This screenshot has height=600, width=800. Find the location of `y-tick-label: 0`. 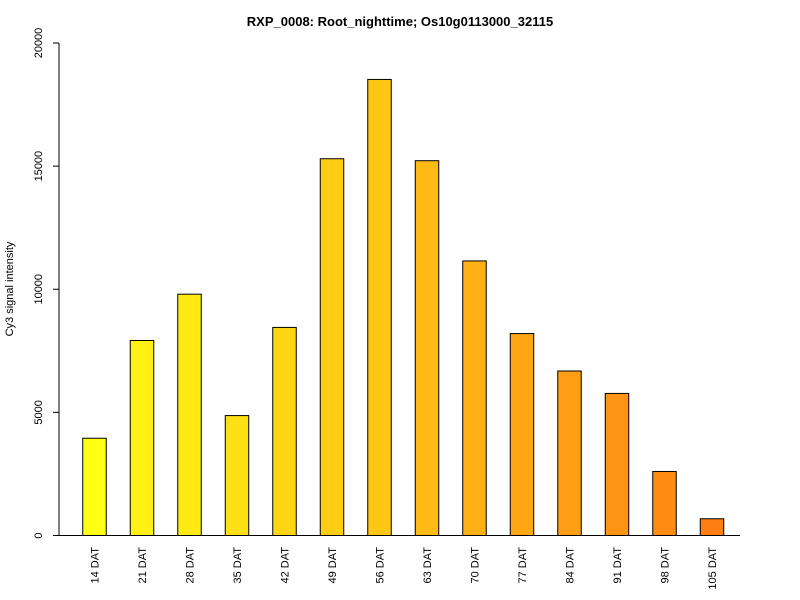

y-tick-label: 0 is located at coordinates (39, 535).